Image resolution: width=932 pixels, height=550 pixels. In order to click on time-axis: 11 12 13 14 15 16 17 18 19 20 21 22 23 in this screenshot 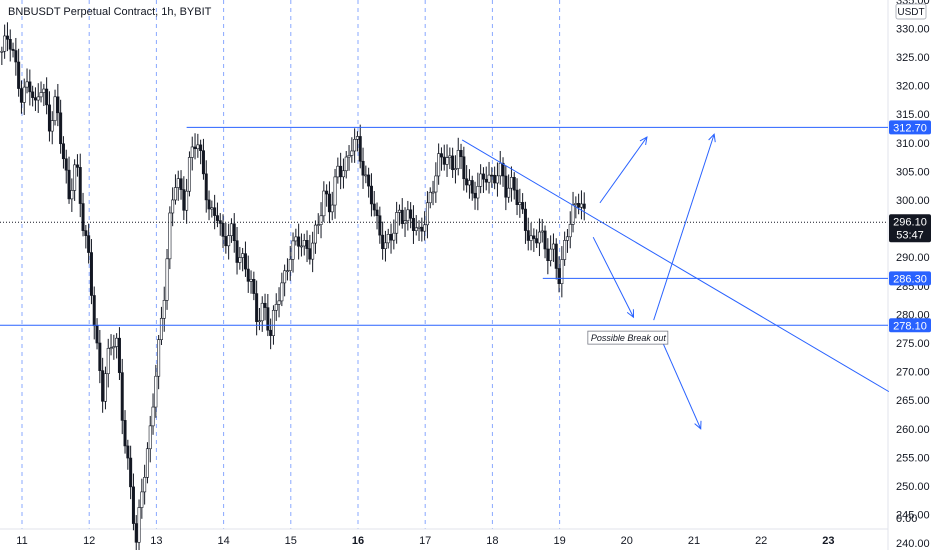, I will do `click(425, 541)`.